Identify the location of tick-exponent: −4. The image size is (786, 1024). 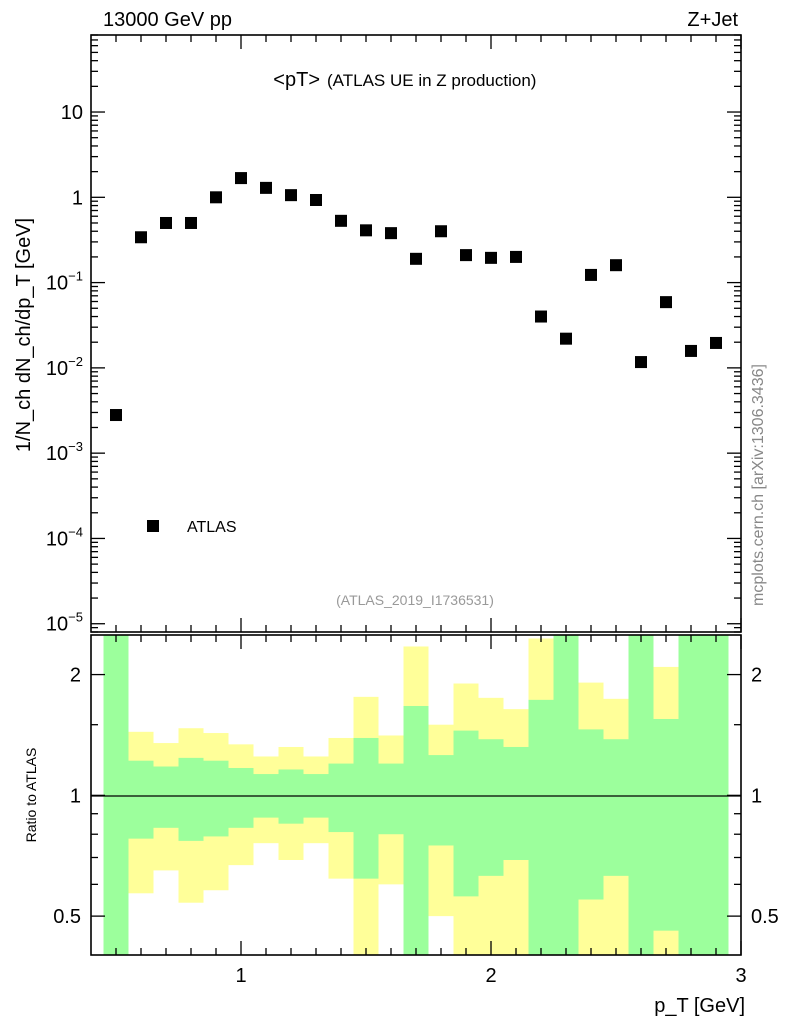
(75, 531).